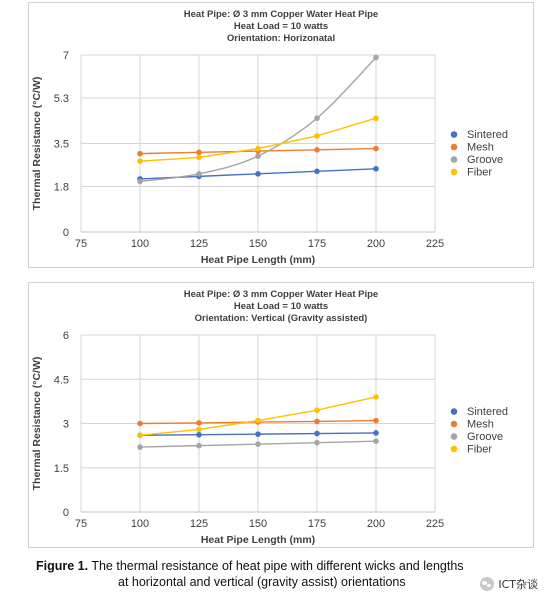  Describe the element at coordinates (61, 187) in the screenshot. I see `y-tick-label: 1.8` at that location.